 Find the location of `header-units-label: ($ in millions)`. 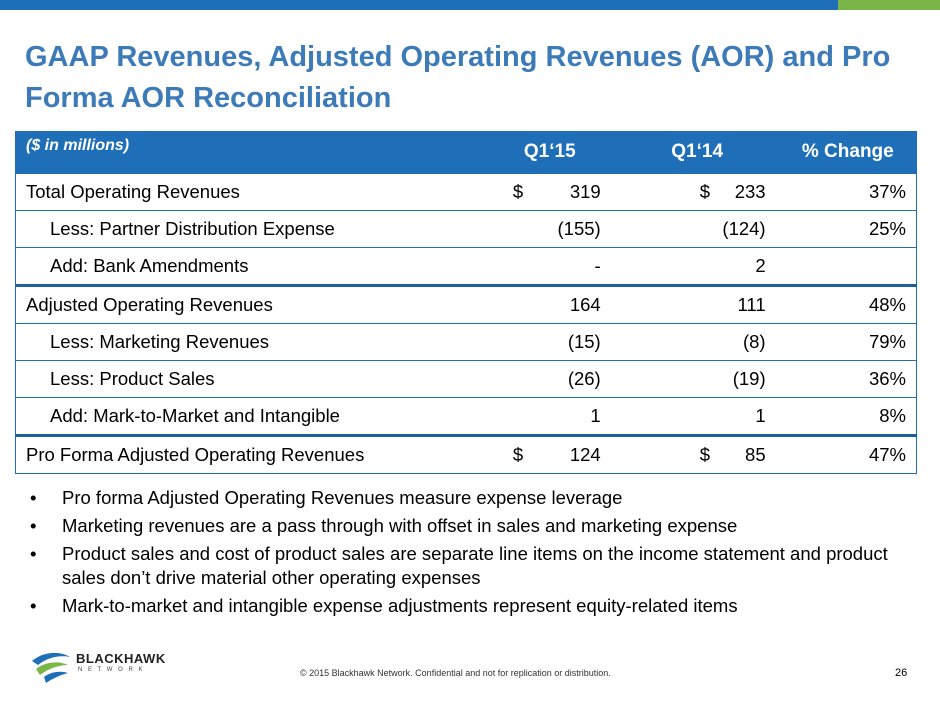

header-units-label: ($ in millions) is located at coordinates (250, 152).